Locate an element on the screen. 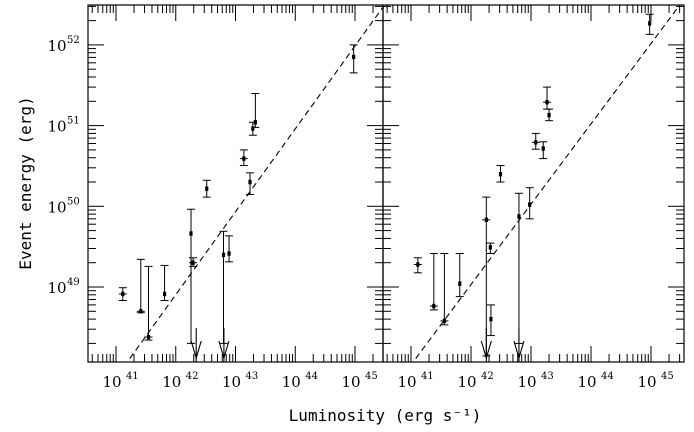  x-axis-title: Luminosity (erg s⁻¹) is located at coordinates (385, 415).